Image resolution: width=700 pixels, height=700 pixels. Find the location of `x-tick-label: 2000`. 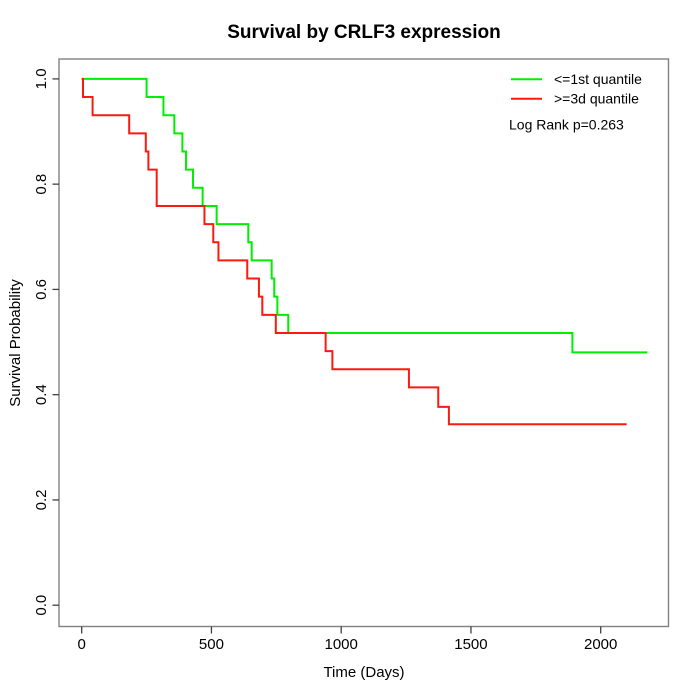

x-tick-label: 2000 is located at coordinates (600, 644).